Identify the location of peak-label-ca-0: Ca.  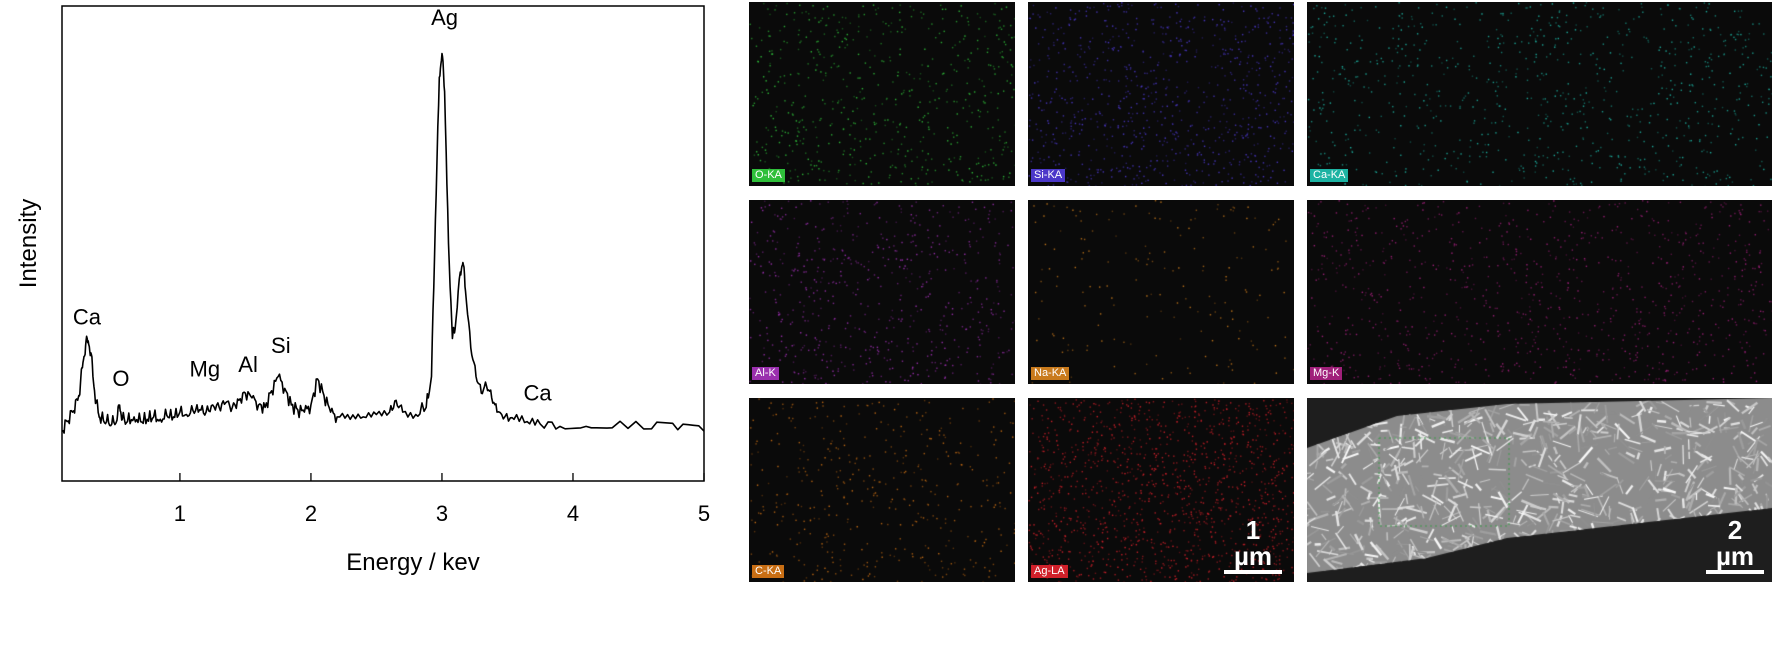
(87, 316).